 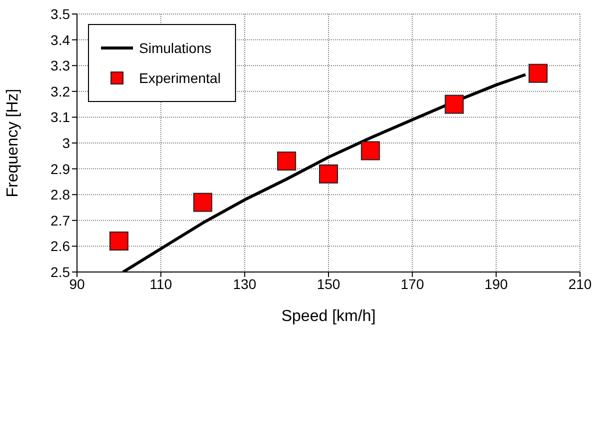 What do you see at coordinates (60, 220) in the screenshot?
I see `y-tick-label: 2.7` at bounding box center [60, 220].